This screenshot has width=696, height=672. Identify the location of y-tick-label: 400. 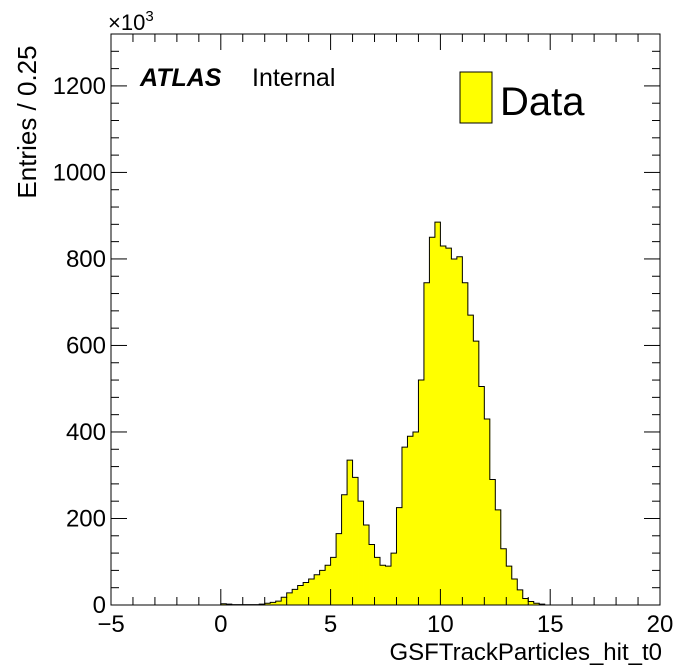
(86, 432).